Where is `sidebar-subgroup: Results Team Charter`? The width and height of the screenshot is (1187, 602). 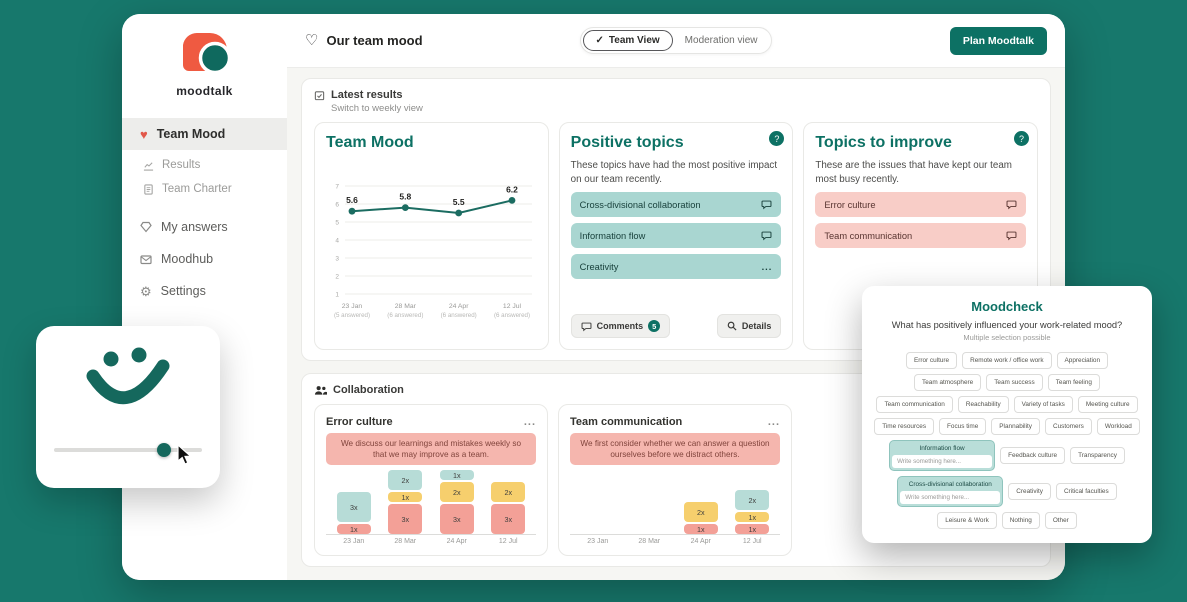 sidebar-subgroup: Results Team Charter is located at coordinates (204, 177).